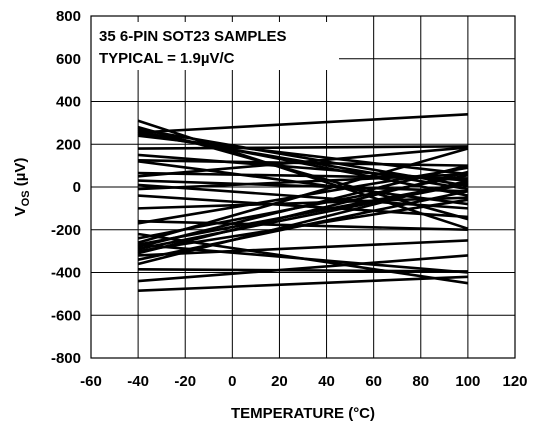  Describe the element at coordinates (66, 187) in the screenshot. I see `y-tick-labels: -800 -600 -400 -200 0 200 400 600 800` at that location.